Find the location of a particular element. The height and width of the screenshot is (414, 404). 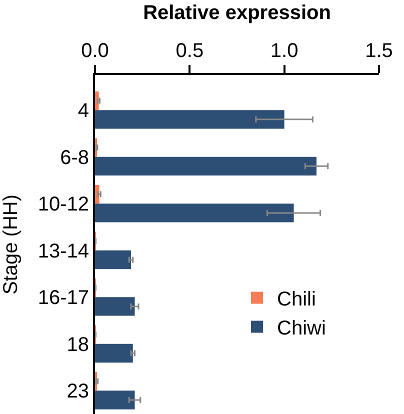

y-tick-label: 6-8 is located at coordinates (74, 157).